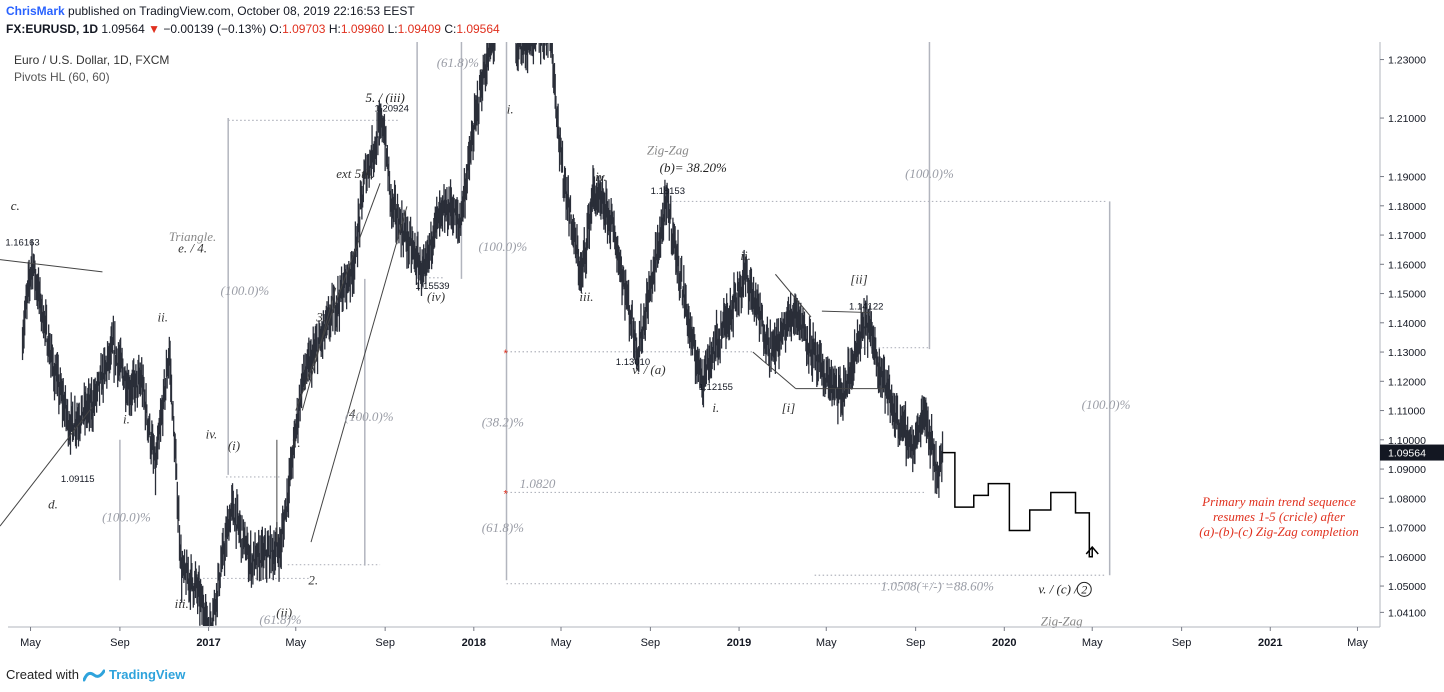 This screenshot has height=692, width=1444. Describe the element at coordinates (436, 296) in the screenshot. I see `wave-label: (iv)` at that location.